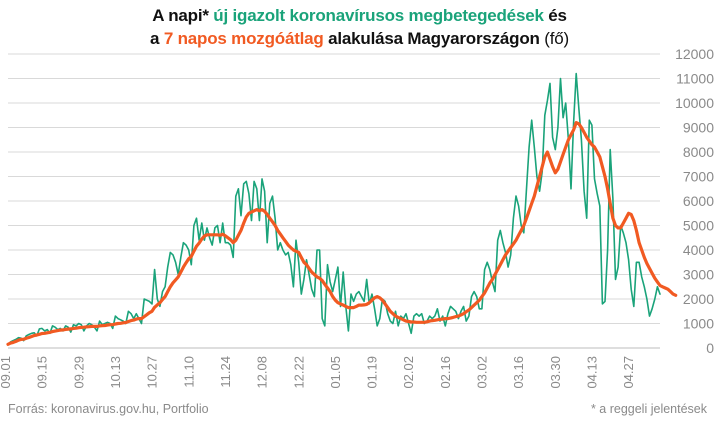  I want to click on x-tick-label: 12.22, so click(298, 372).